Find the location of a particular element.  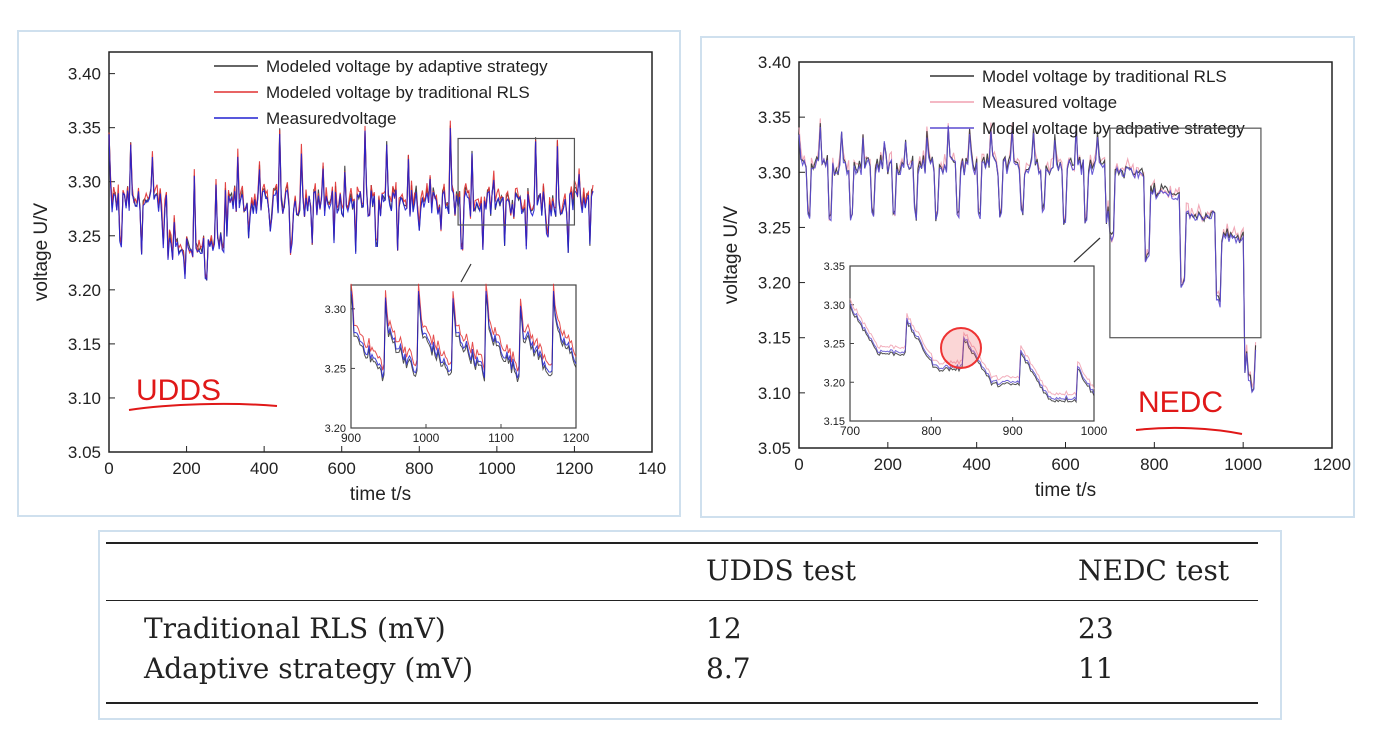

inset-frame is located at coordinates (972, 343).